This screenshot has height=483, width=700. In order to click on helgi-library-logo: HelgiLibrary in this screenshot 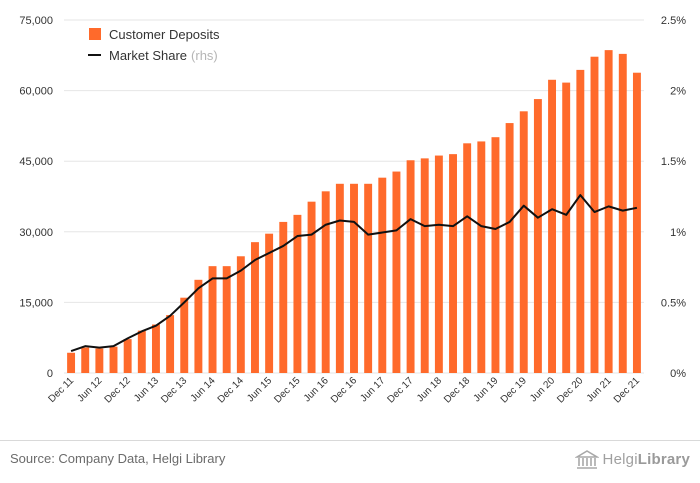, I will do `click(632, 459)`.